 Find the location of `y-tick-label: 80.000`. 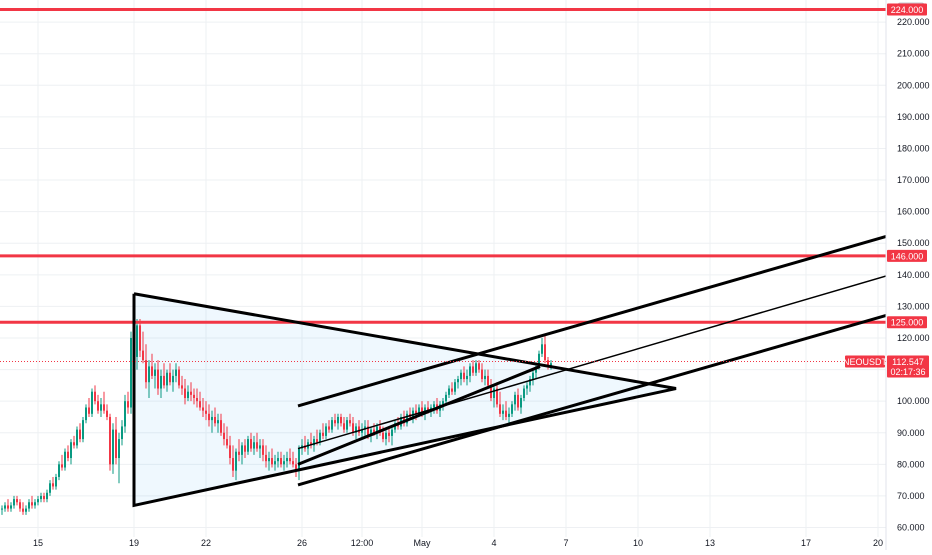

y-tick-label: 80.000 is located at coordinates (911, 464).